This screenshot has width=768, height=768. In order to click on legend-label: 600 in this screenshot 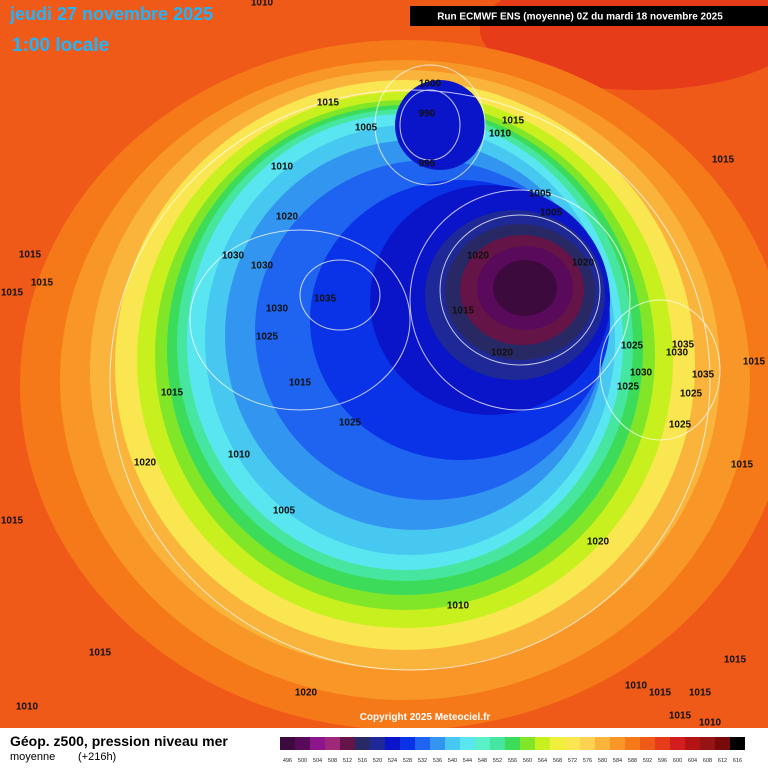, I will do `click(677, 761)`.